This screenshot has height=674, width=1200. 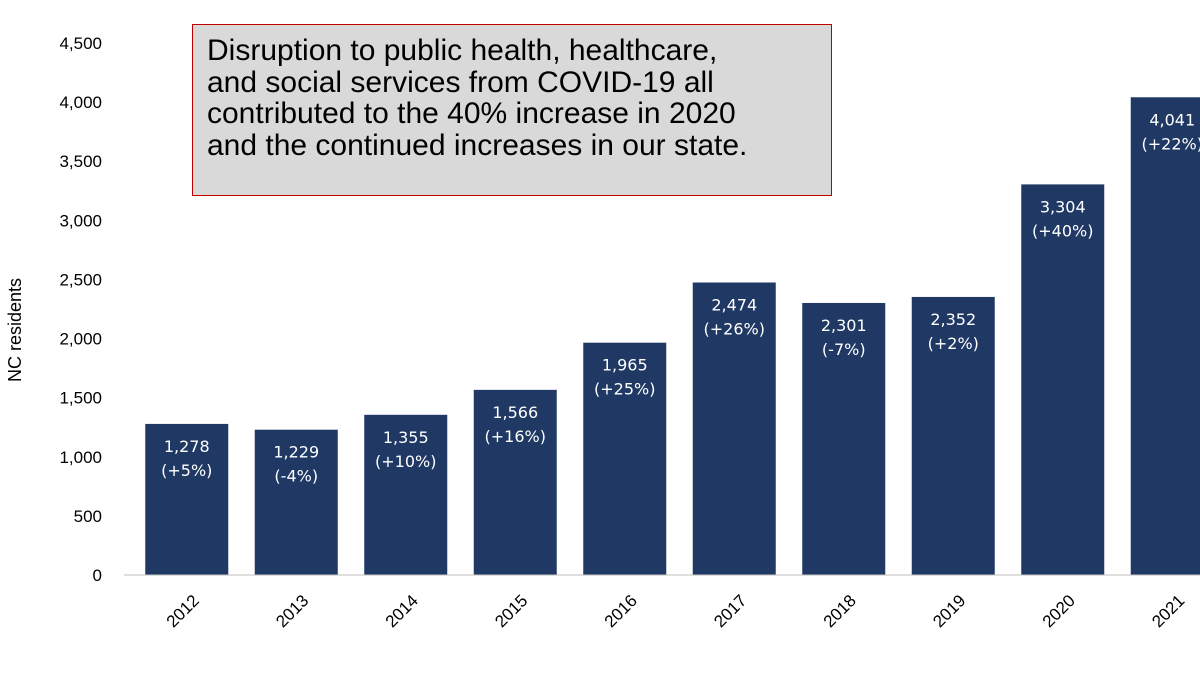 What do you see at coordinates (625, 365) in the screenshot?
I see `data-label: 1,965` at bounding box center [625, 365].